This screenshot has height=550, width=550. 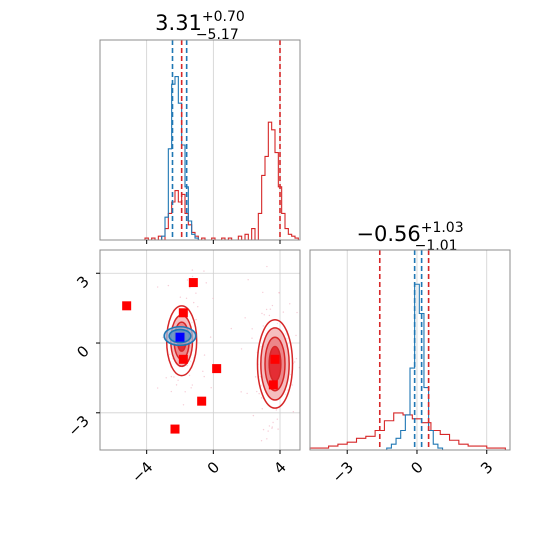 I want to click on blue-marker, so click(x=180, y=337).